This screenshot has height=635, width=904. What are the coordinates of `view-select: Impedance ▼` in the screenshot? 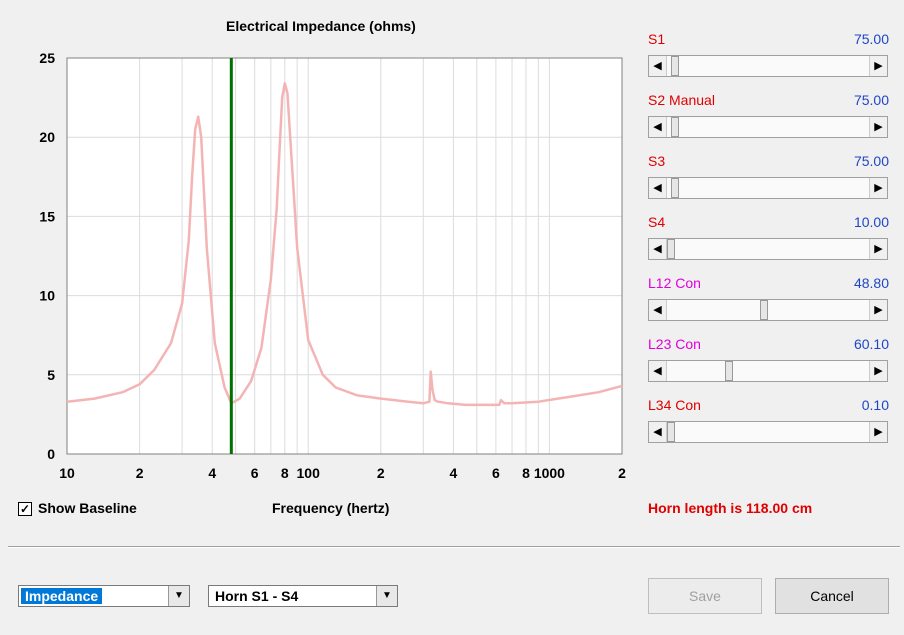 It's located at (104, 596).